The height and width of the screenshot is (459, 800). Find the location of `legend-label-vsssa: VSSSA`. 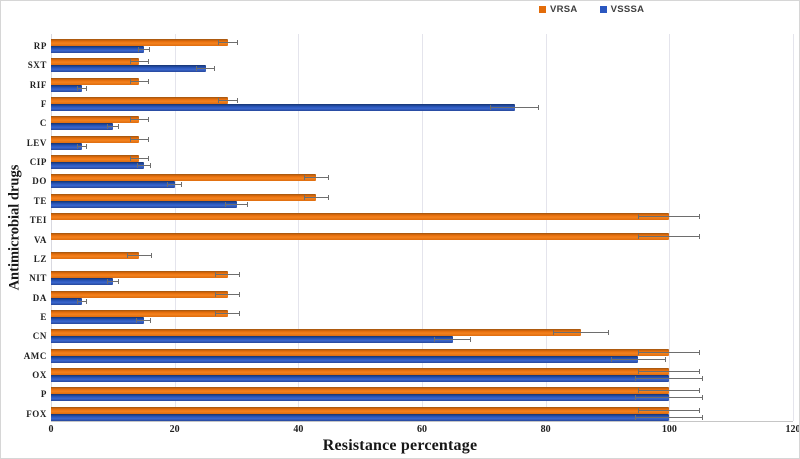

legend-label-vsssa: VSSSA is located at coordinates (627, 9).